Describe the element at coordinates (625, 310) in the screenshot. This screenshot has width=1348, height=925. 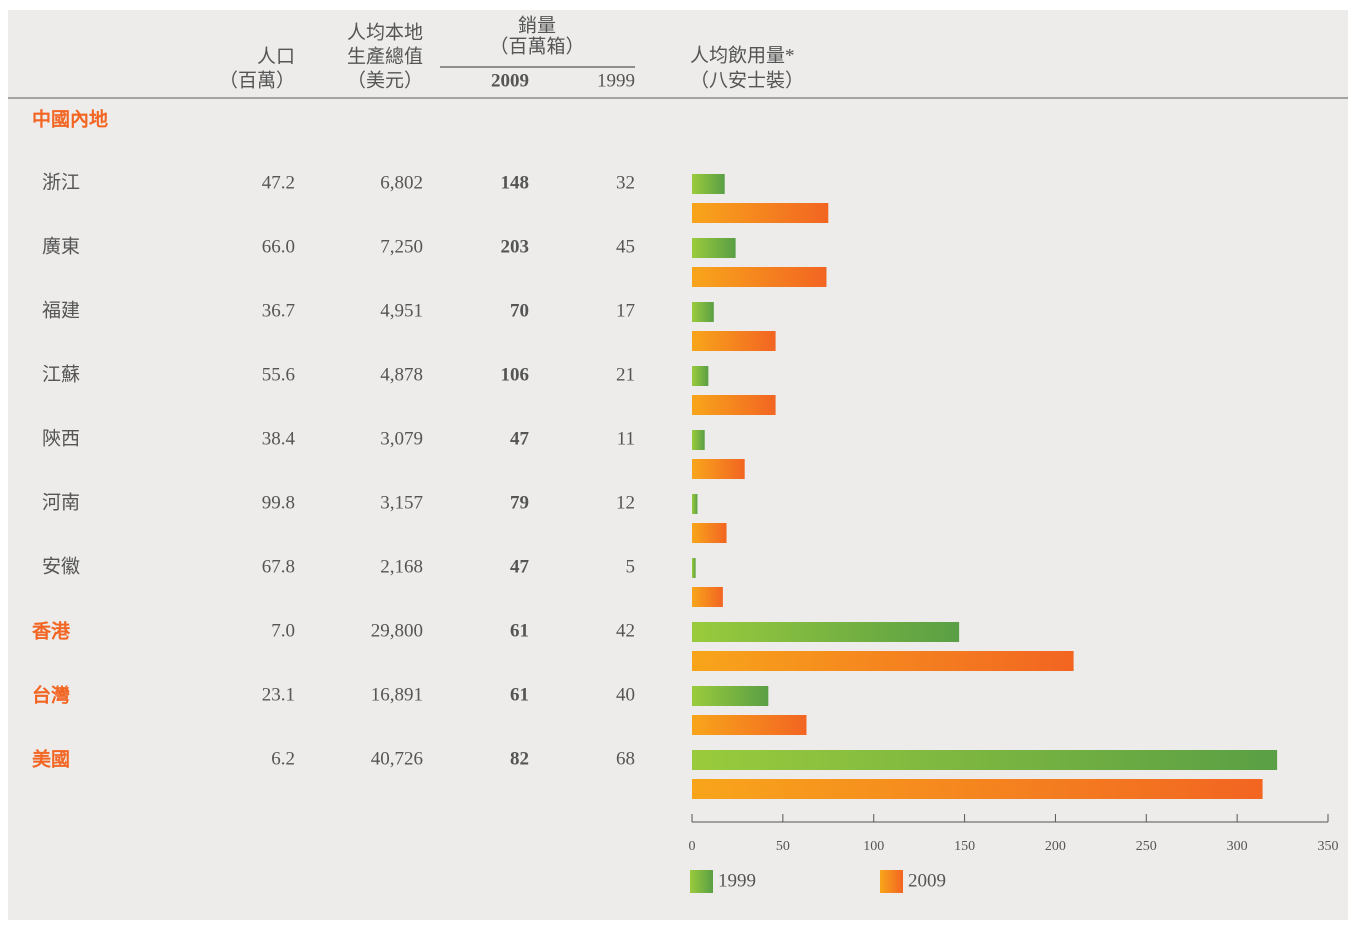
I see `cell: 17` at that location.